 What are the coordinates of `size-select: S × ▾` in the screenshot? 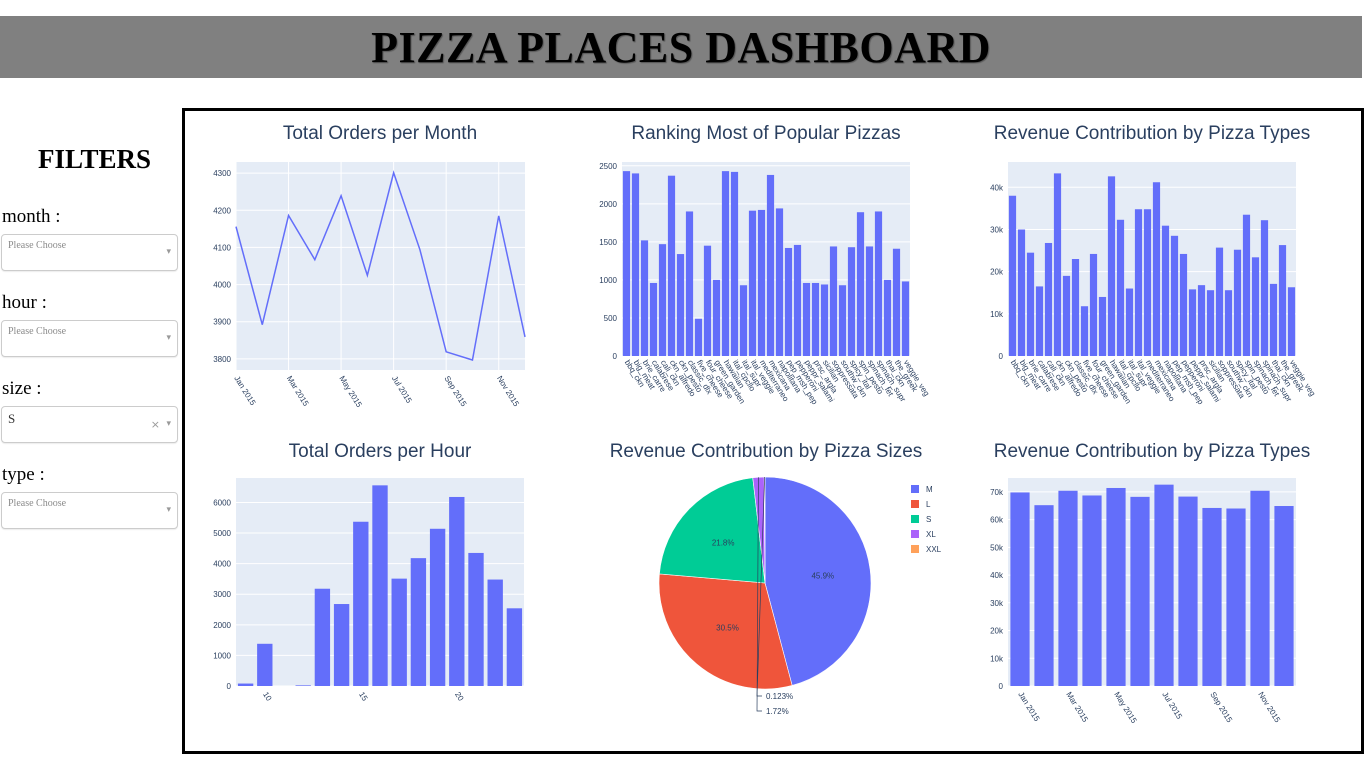 It's located at (89, 424).